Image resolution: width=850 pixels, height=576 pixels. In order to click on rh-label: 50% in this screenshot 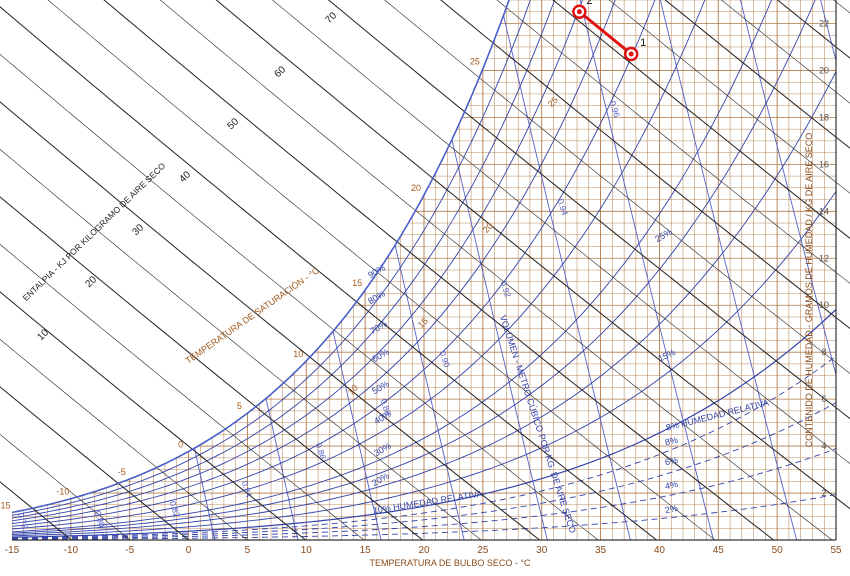, I will do `click(380, 388)`.